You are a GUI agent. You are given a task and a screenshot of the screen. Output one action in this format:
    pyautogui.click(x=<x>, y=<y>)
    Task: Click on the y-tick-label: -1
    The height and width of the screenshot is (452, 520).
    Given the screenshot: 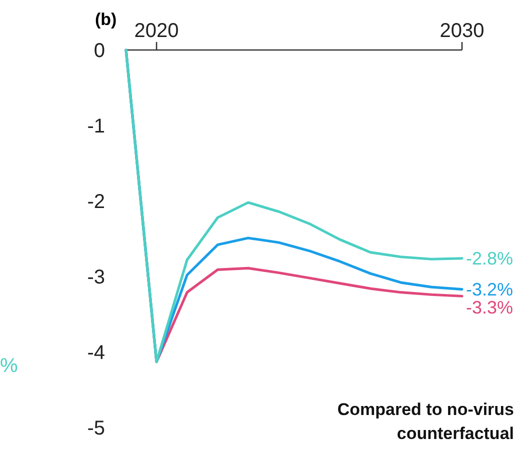 What is the action you would take?
    pyautogui.click(x=96, y=127)
    